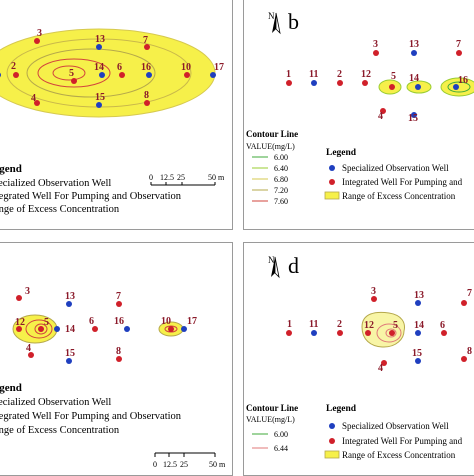 The width and height of the screenshot is (474, 476). I want to click on legend-title: Legend, so click(341, 153).